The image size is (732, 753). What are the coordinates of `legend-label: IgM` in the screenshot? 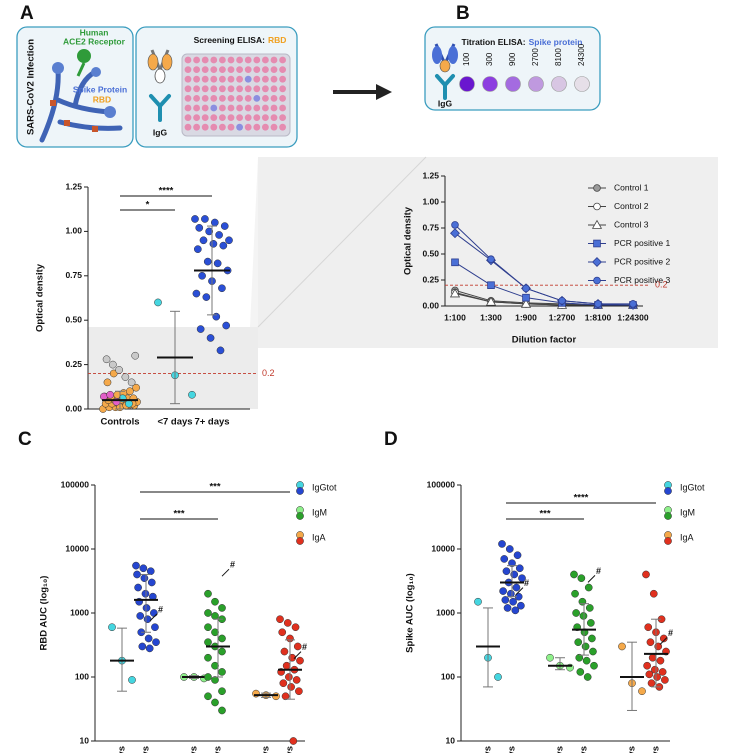 It's located at (319, 512).